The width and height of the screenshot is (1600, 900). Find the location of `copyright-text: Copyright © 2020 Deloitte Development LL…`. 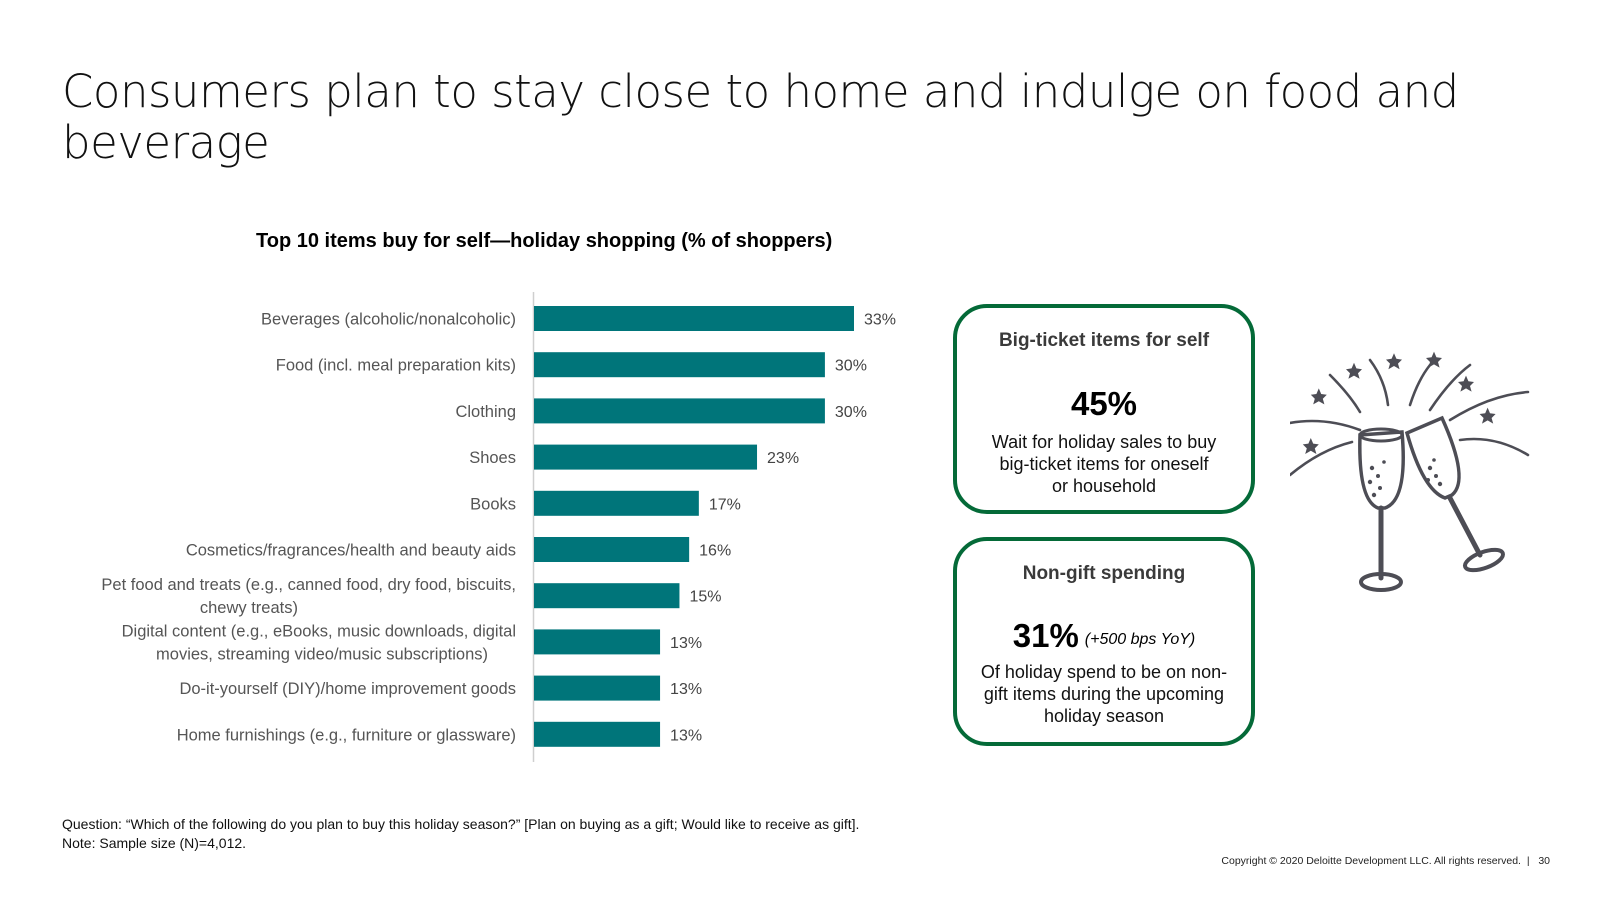

copyright-text: Copyright © 2020 Deloitte Development LL… is located at coordinates (1371, 861).